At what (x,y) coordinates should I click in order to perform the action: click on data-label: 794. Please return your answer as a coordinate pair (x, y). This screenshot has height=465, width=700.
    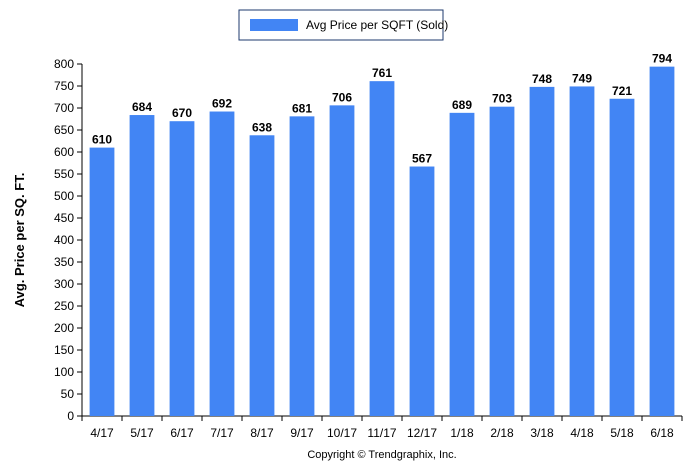
    Looking at the image, I should click on (662, 59).